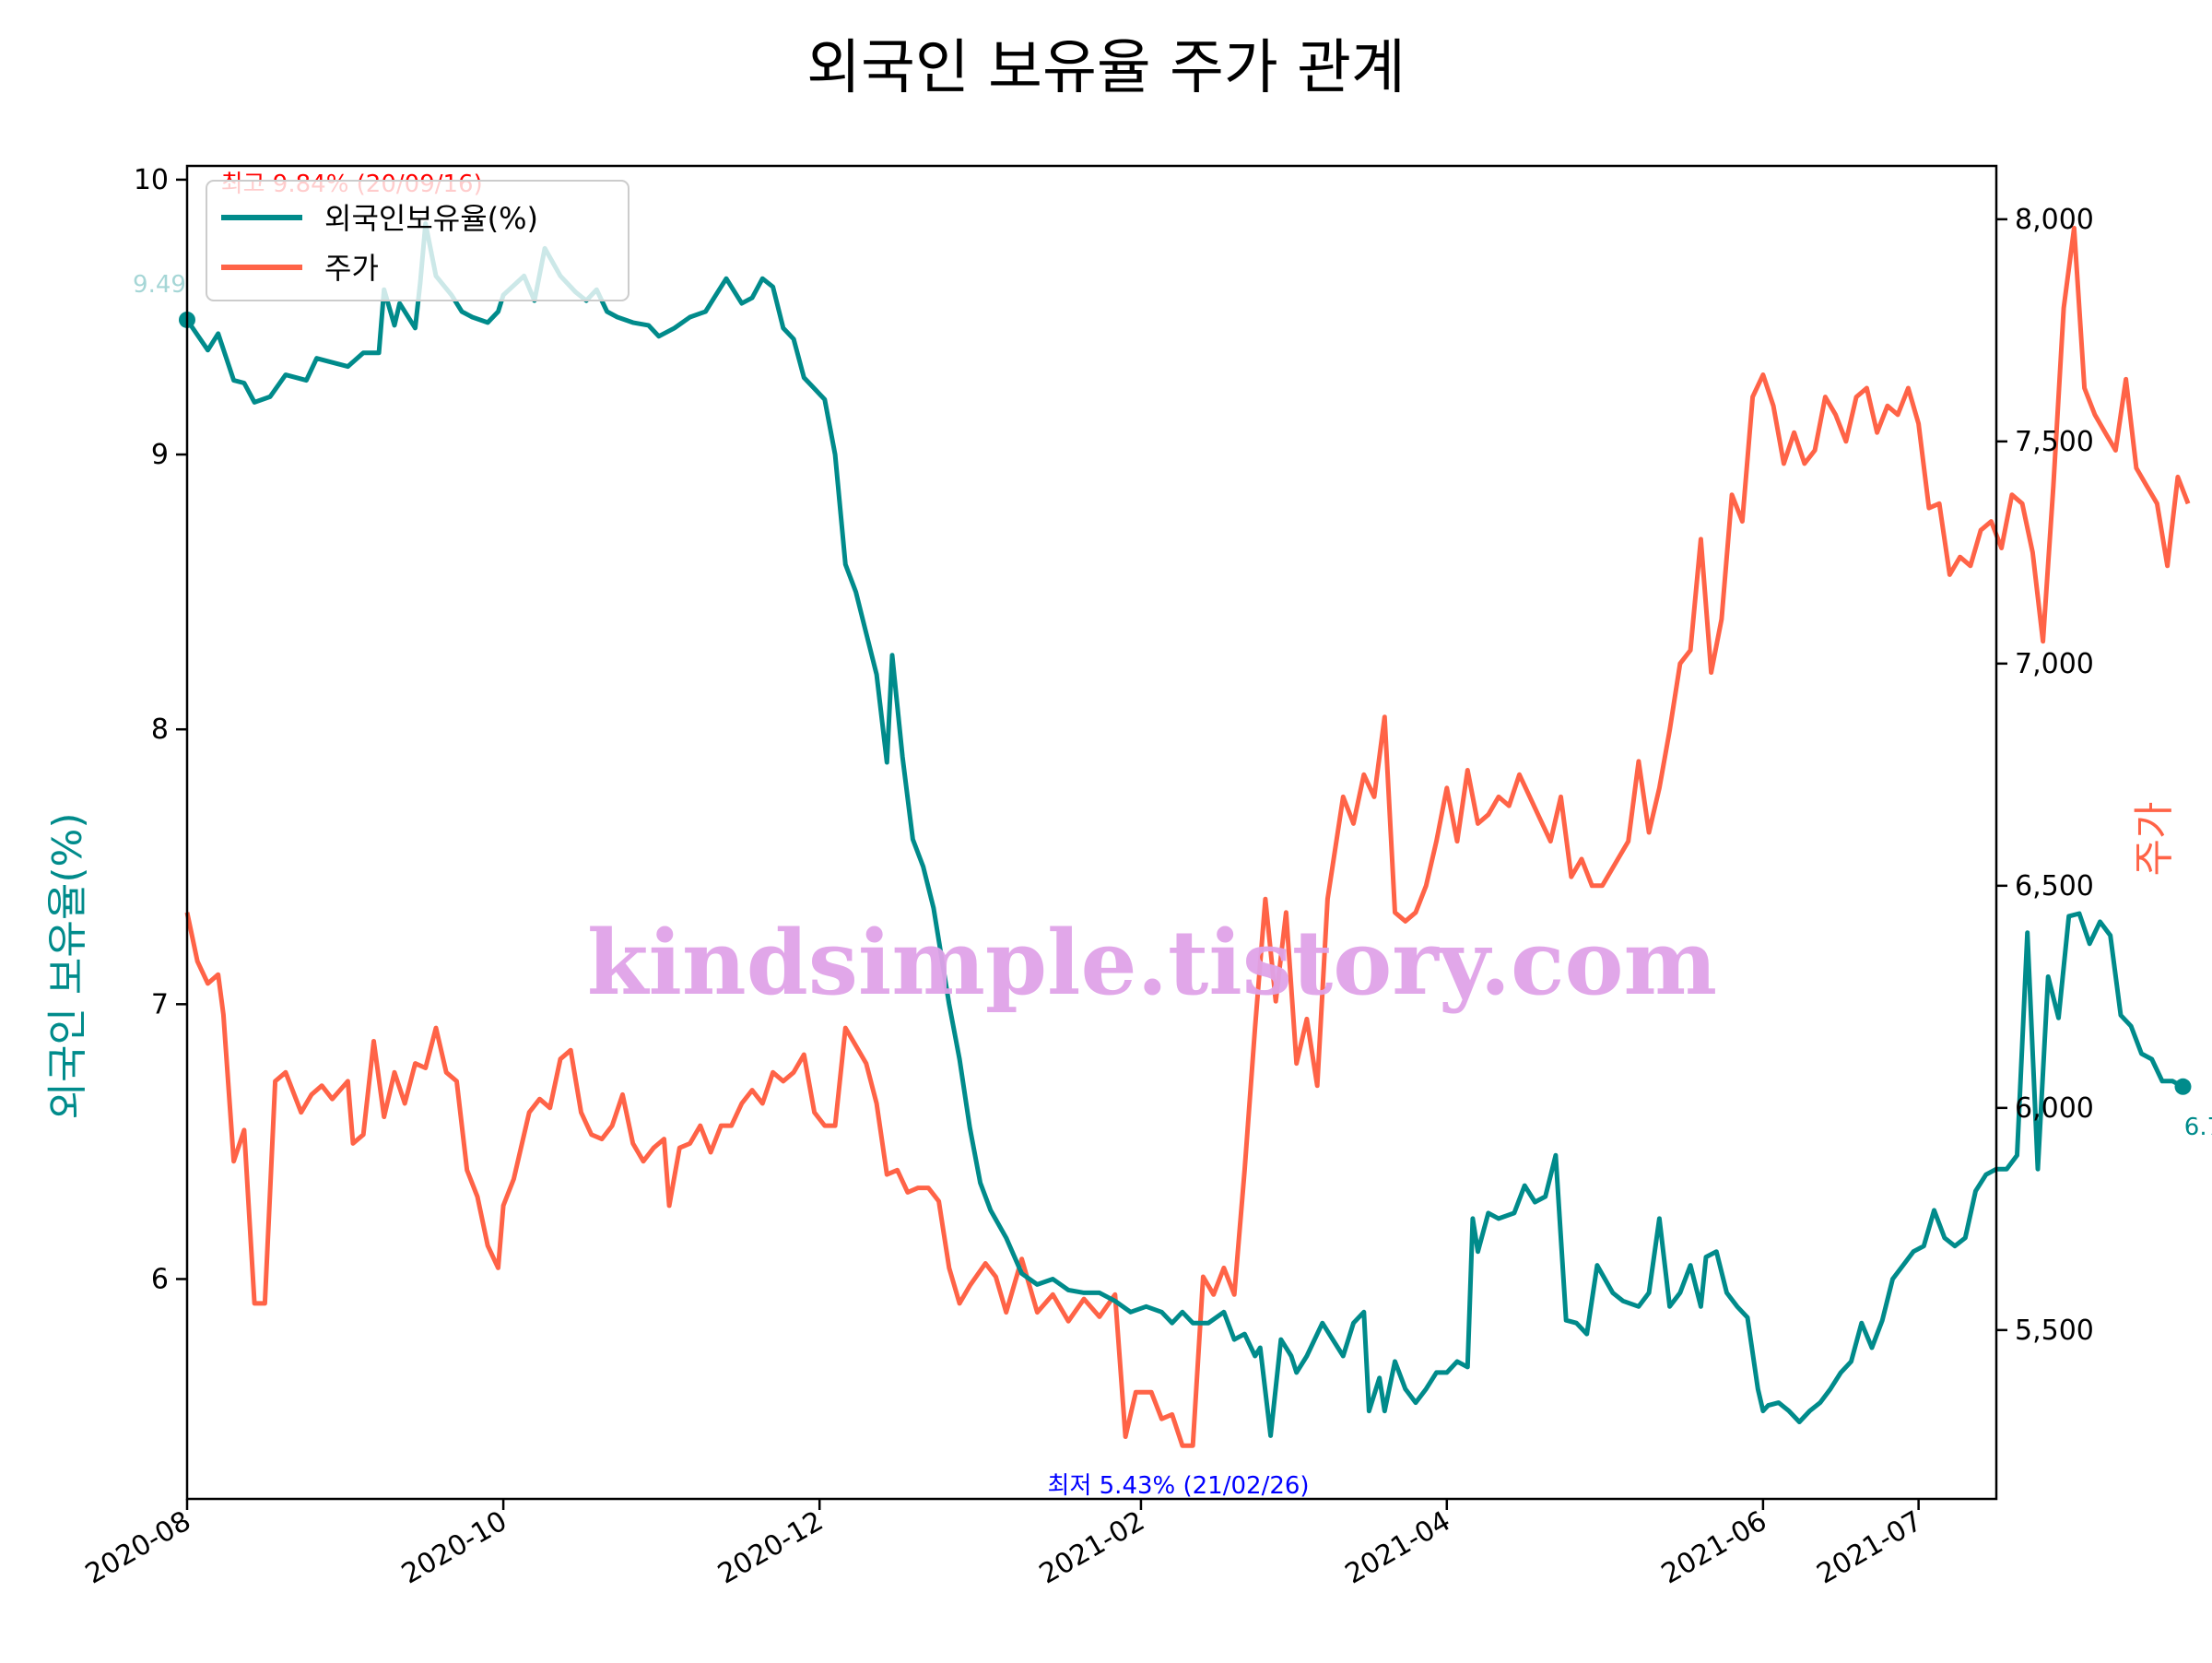 This screenshot has height=1663, width=2212. Describe the element at coordinates (1179, 1486) in the screenshot. I see `annotation-min: 최저 5.43% (21/02/26)` at that location.